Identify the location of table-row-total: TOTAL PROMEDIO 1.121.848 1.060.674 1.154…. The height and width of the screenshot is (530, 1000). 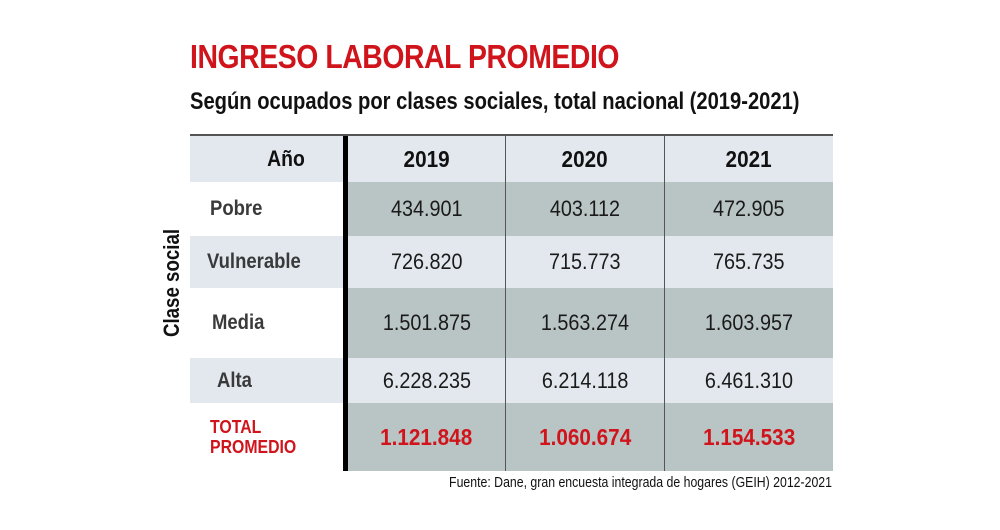
(511, 437).